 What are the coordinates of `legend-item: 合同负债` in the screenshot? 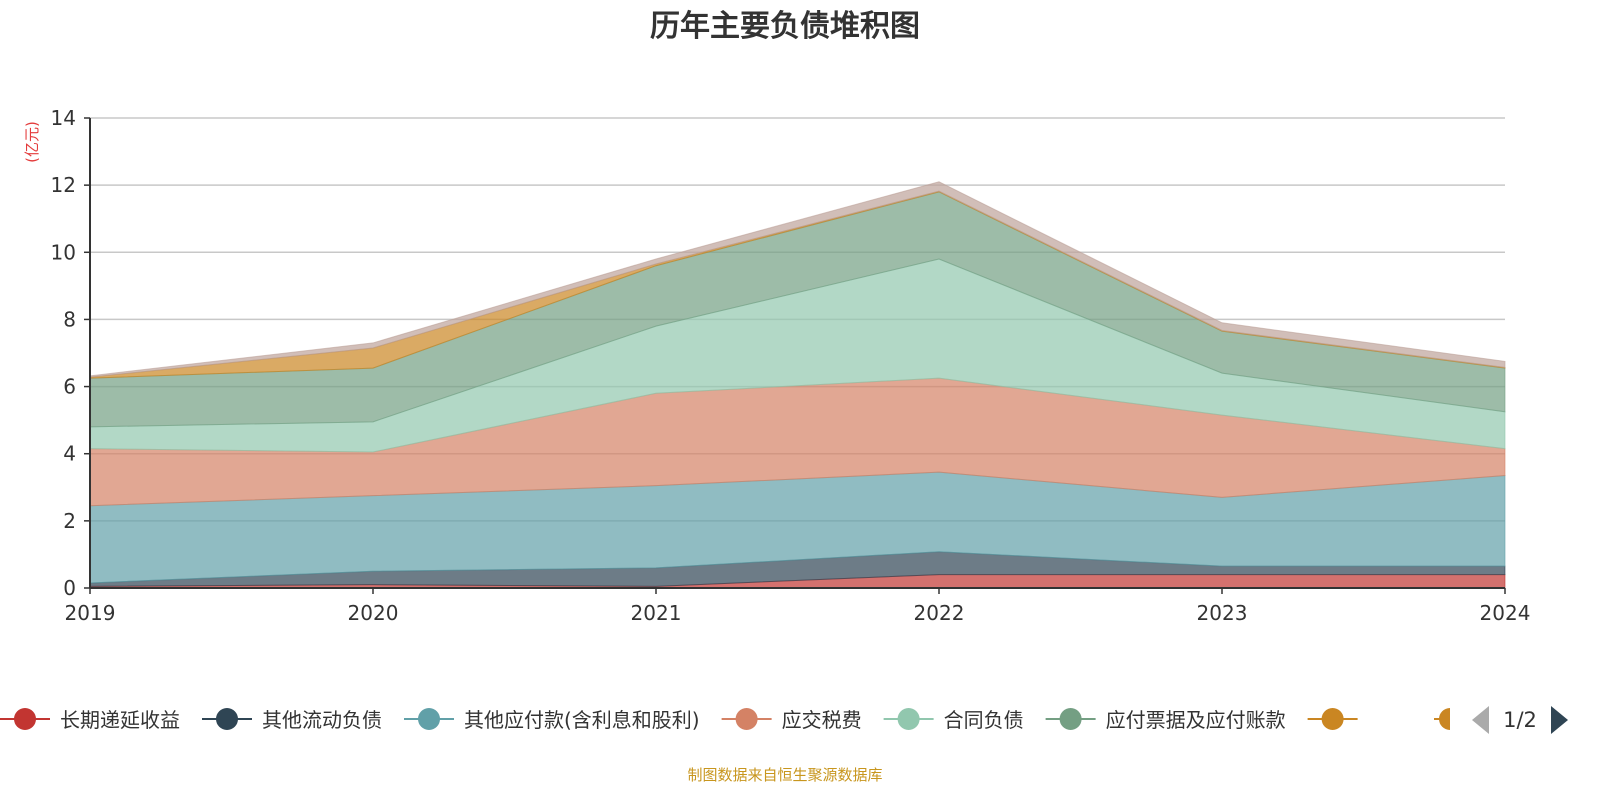 It's located at (953, 720).